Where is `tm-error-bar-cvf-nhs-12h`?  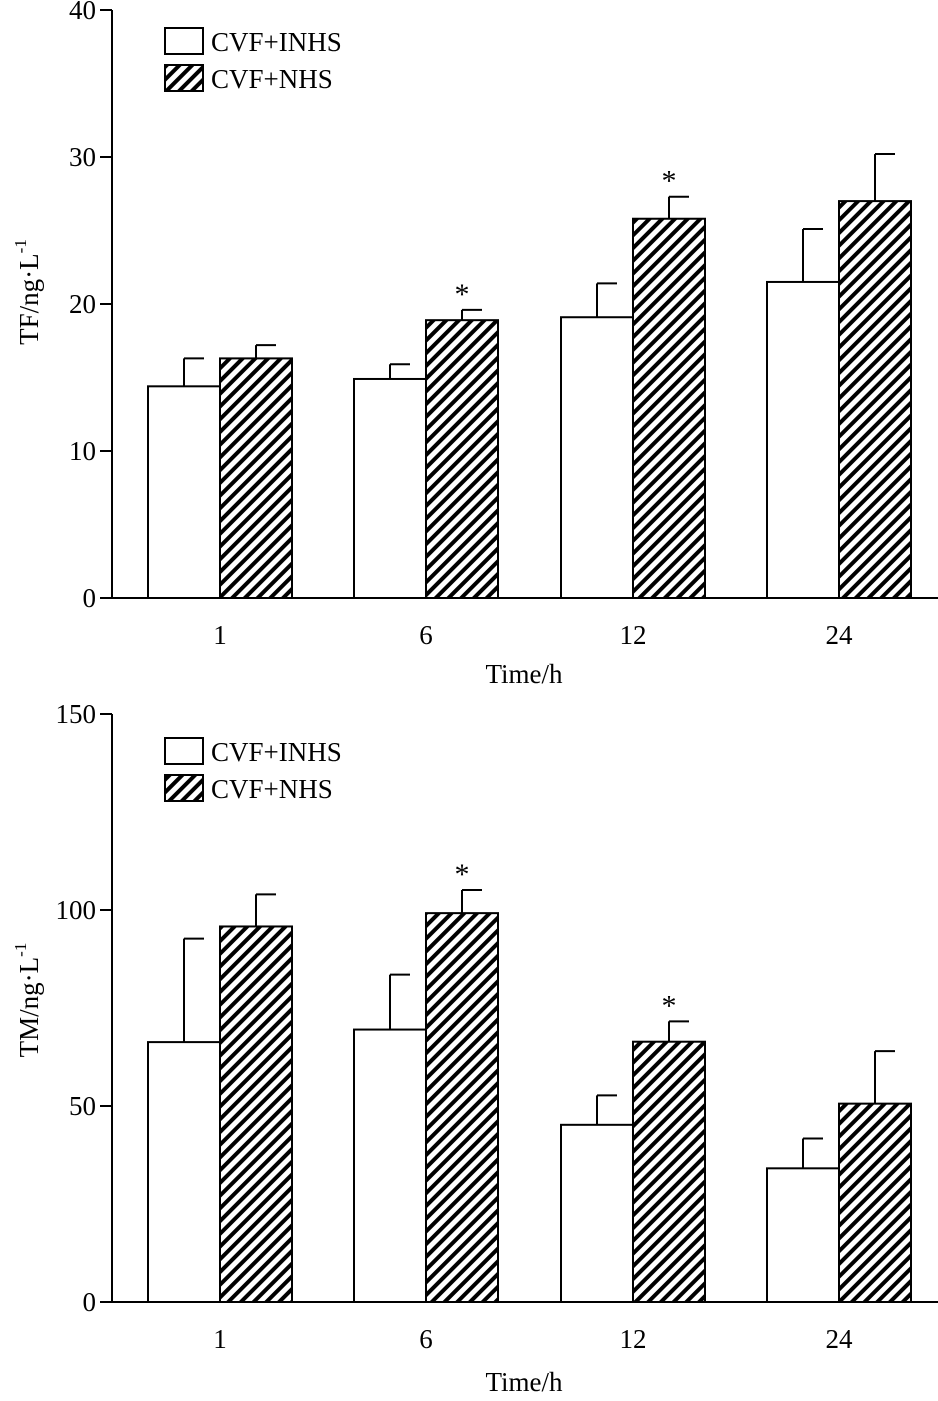 tm-error-bar-cvf-nhs-12h is located at coordinates (678, 1031).